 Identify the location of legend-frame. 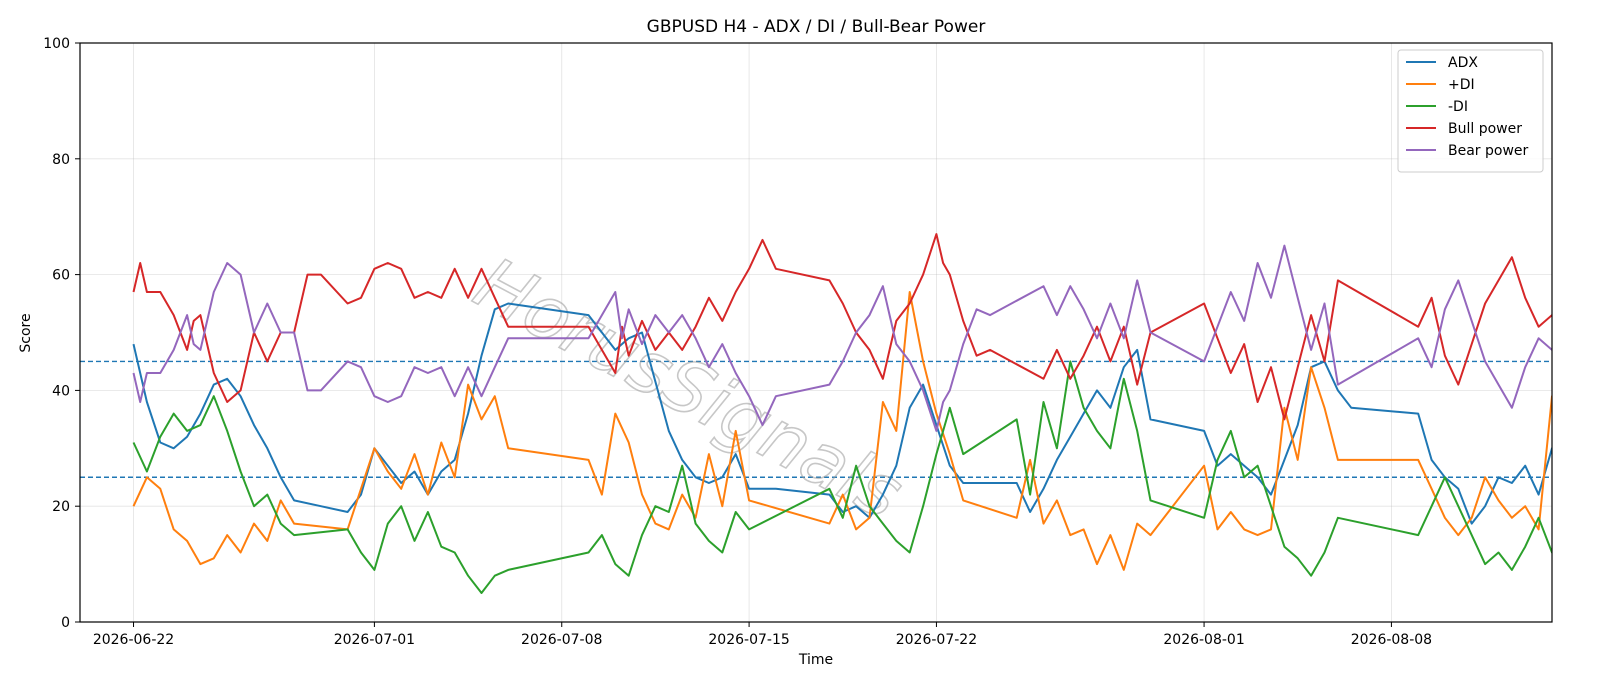
(1470, 111).